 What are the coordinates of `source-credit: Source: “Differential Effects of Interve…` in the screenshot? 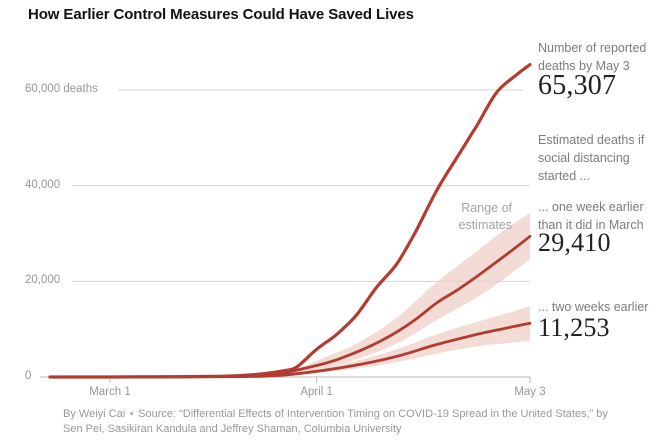 It's located at (335, 421).